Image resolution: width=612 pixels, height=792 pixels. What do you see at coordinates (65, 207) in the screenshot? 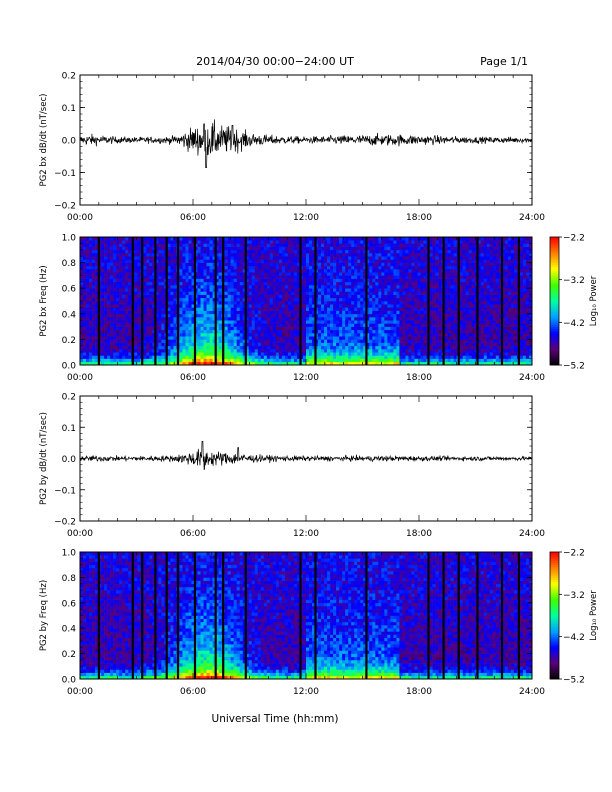
I see `y-tick-label: −0.2` at bounding box center [65, 207].